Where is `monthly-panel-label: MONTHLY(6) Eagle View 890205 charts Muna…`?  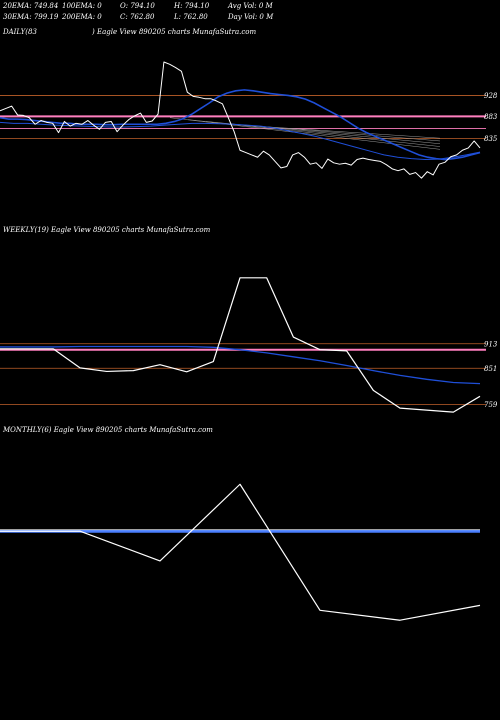
monthly-panel-label: MONTHLY(6) Eagle View 890205 charts Muna… is located at coordinates (108, 430).